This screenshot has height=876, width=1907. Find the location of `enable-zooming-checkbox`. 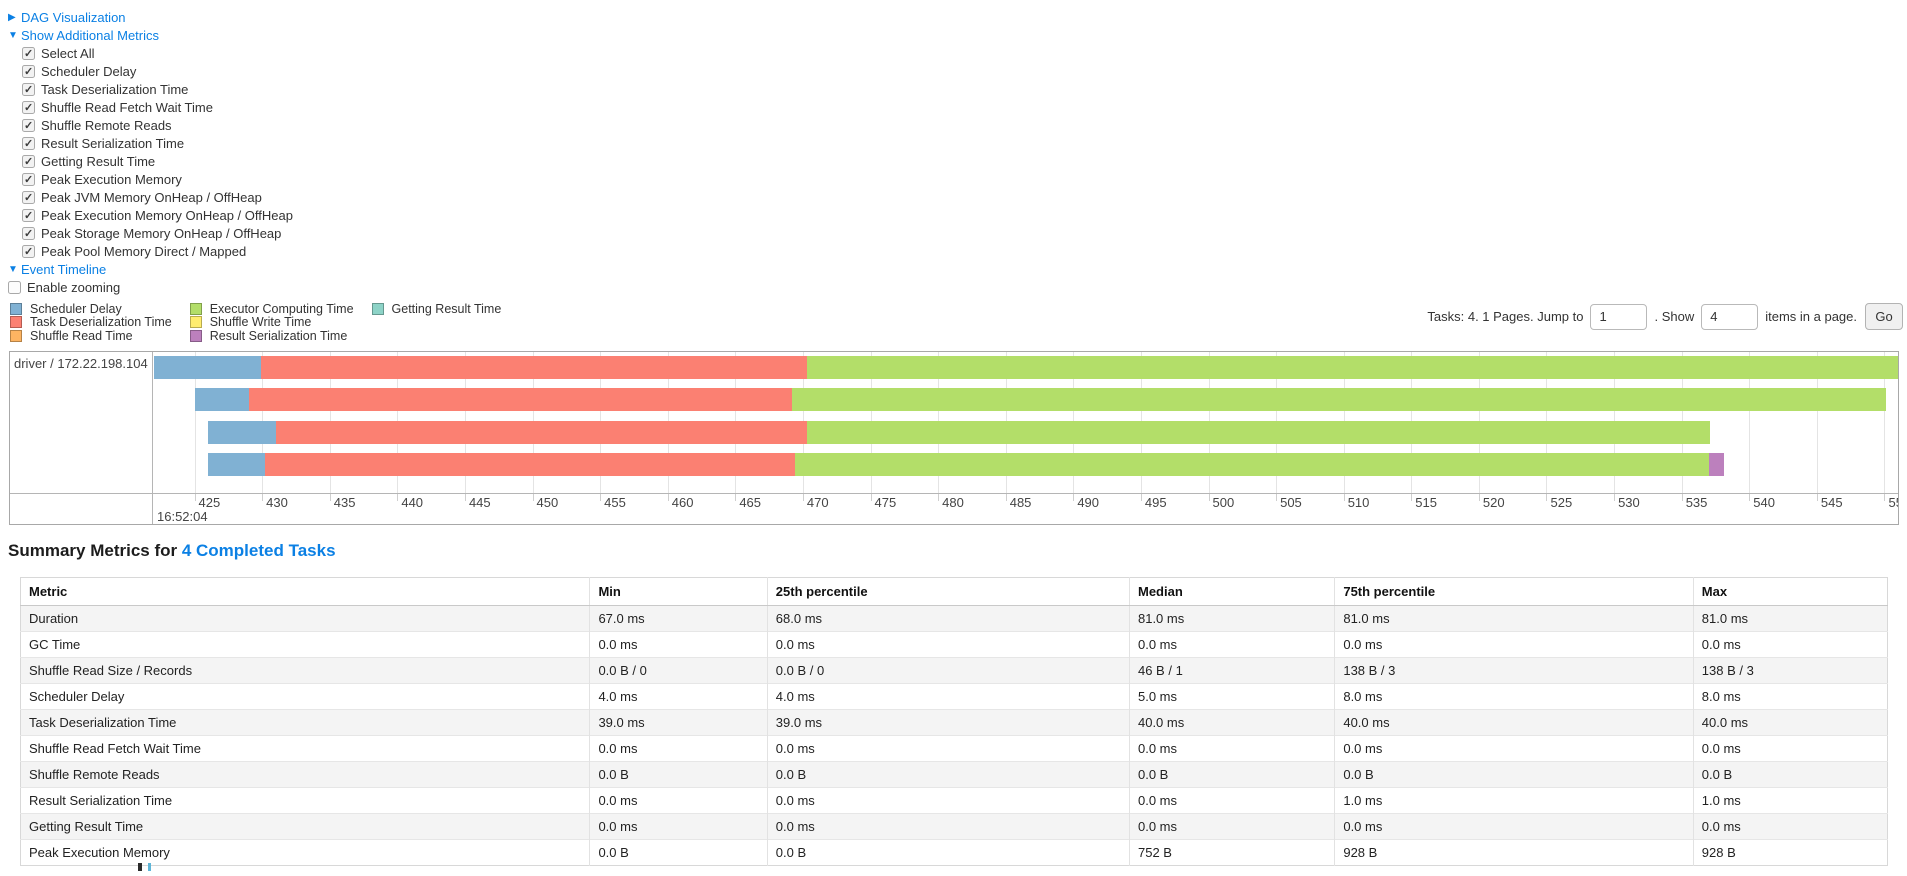

enable-zooming-checkbox is located at coordinates (14, 287).